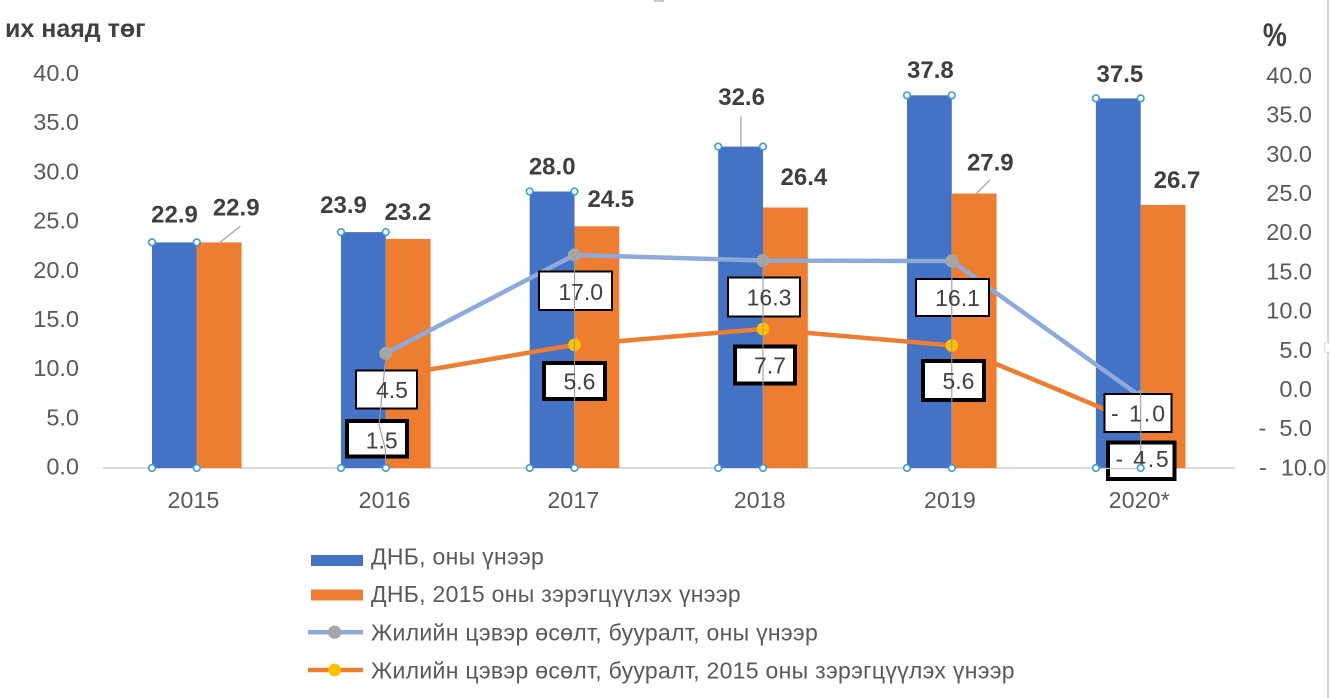 This screenshot has width=1330, height=698. What do you see at coordinates (573, 500) in the screenshot?
I see `svg-text: 2017` at bounding box center [573, 500].